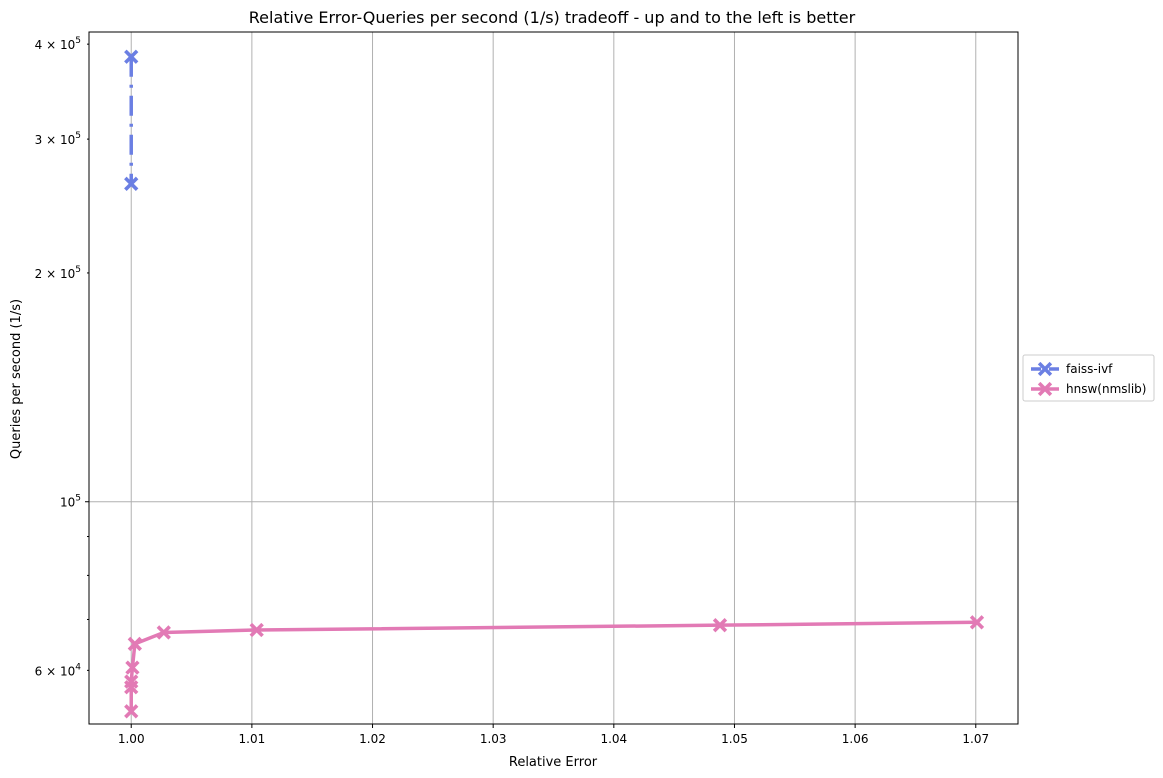 Image resolution: width=1163 pixels, height=778 pixels. I want to click on x-axis-label: Relative Error, so click(553, 762).